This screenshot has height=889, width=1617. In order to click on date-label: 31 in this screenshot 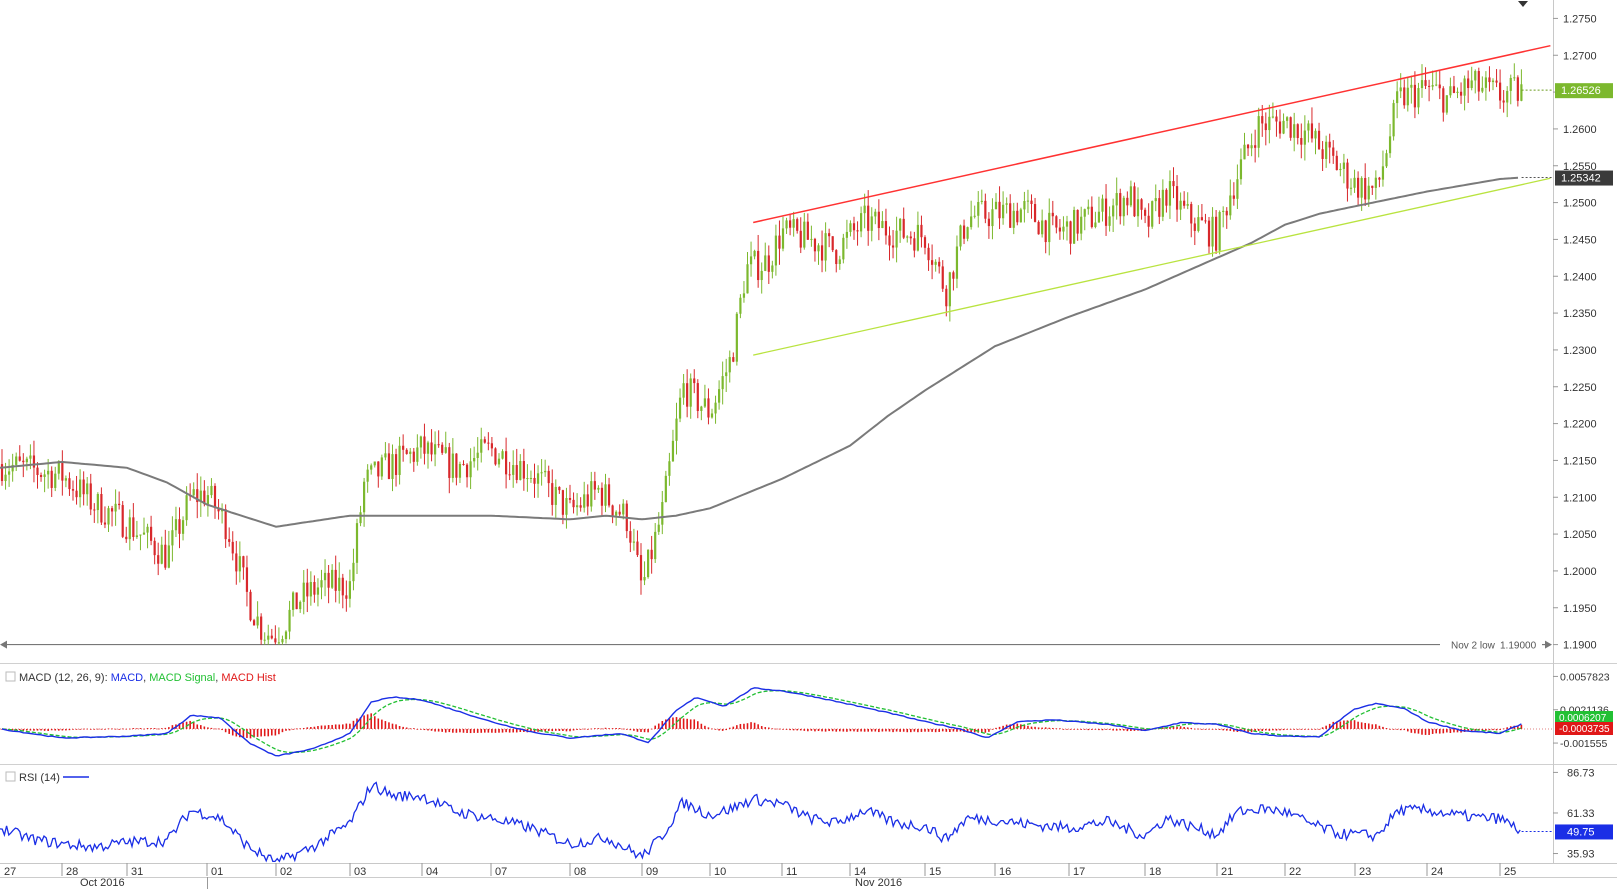, I will do `click(137, 872)`.